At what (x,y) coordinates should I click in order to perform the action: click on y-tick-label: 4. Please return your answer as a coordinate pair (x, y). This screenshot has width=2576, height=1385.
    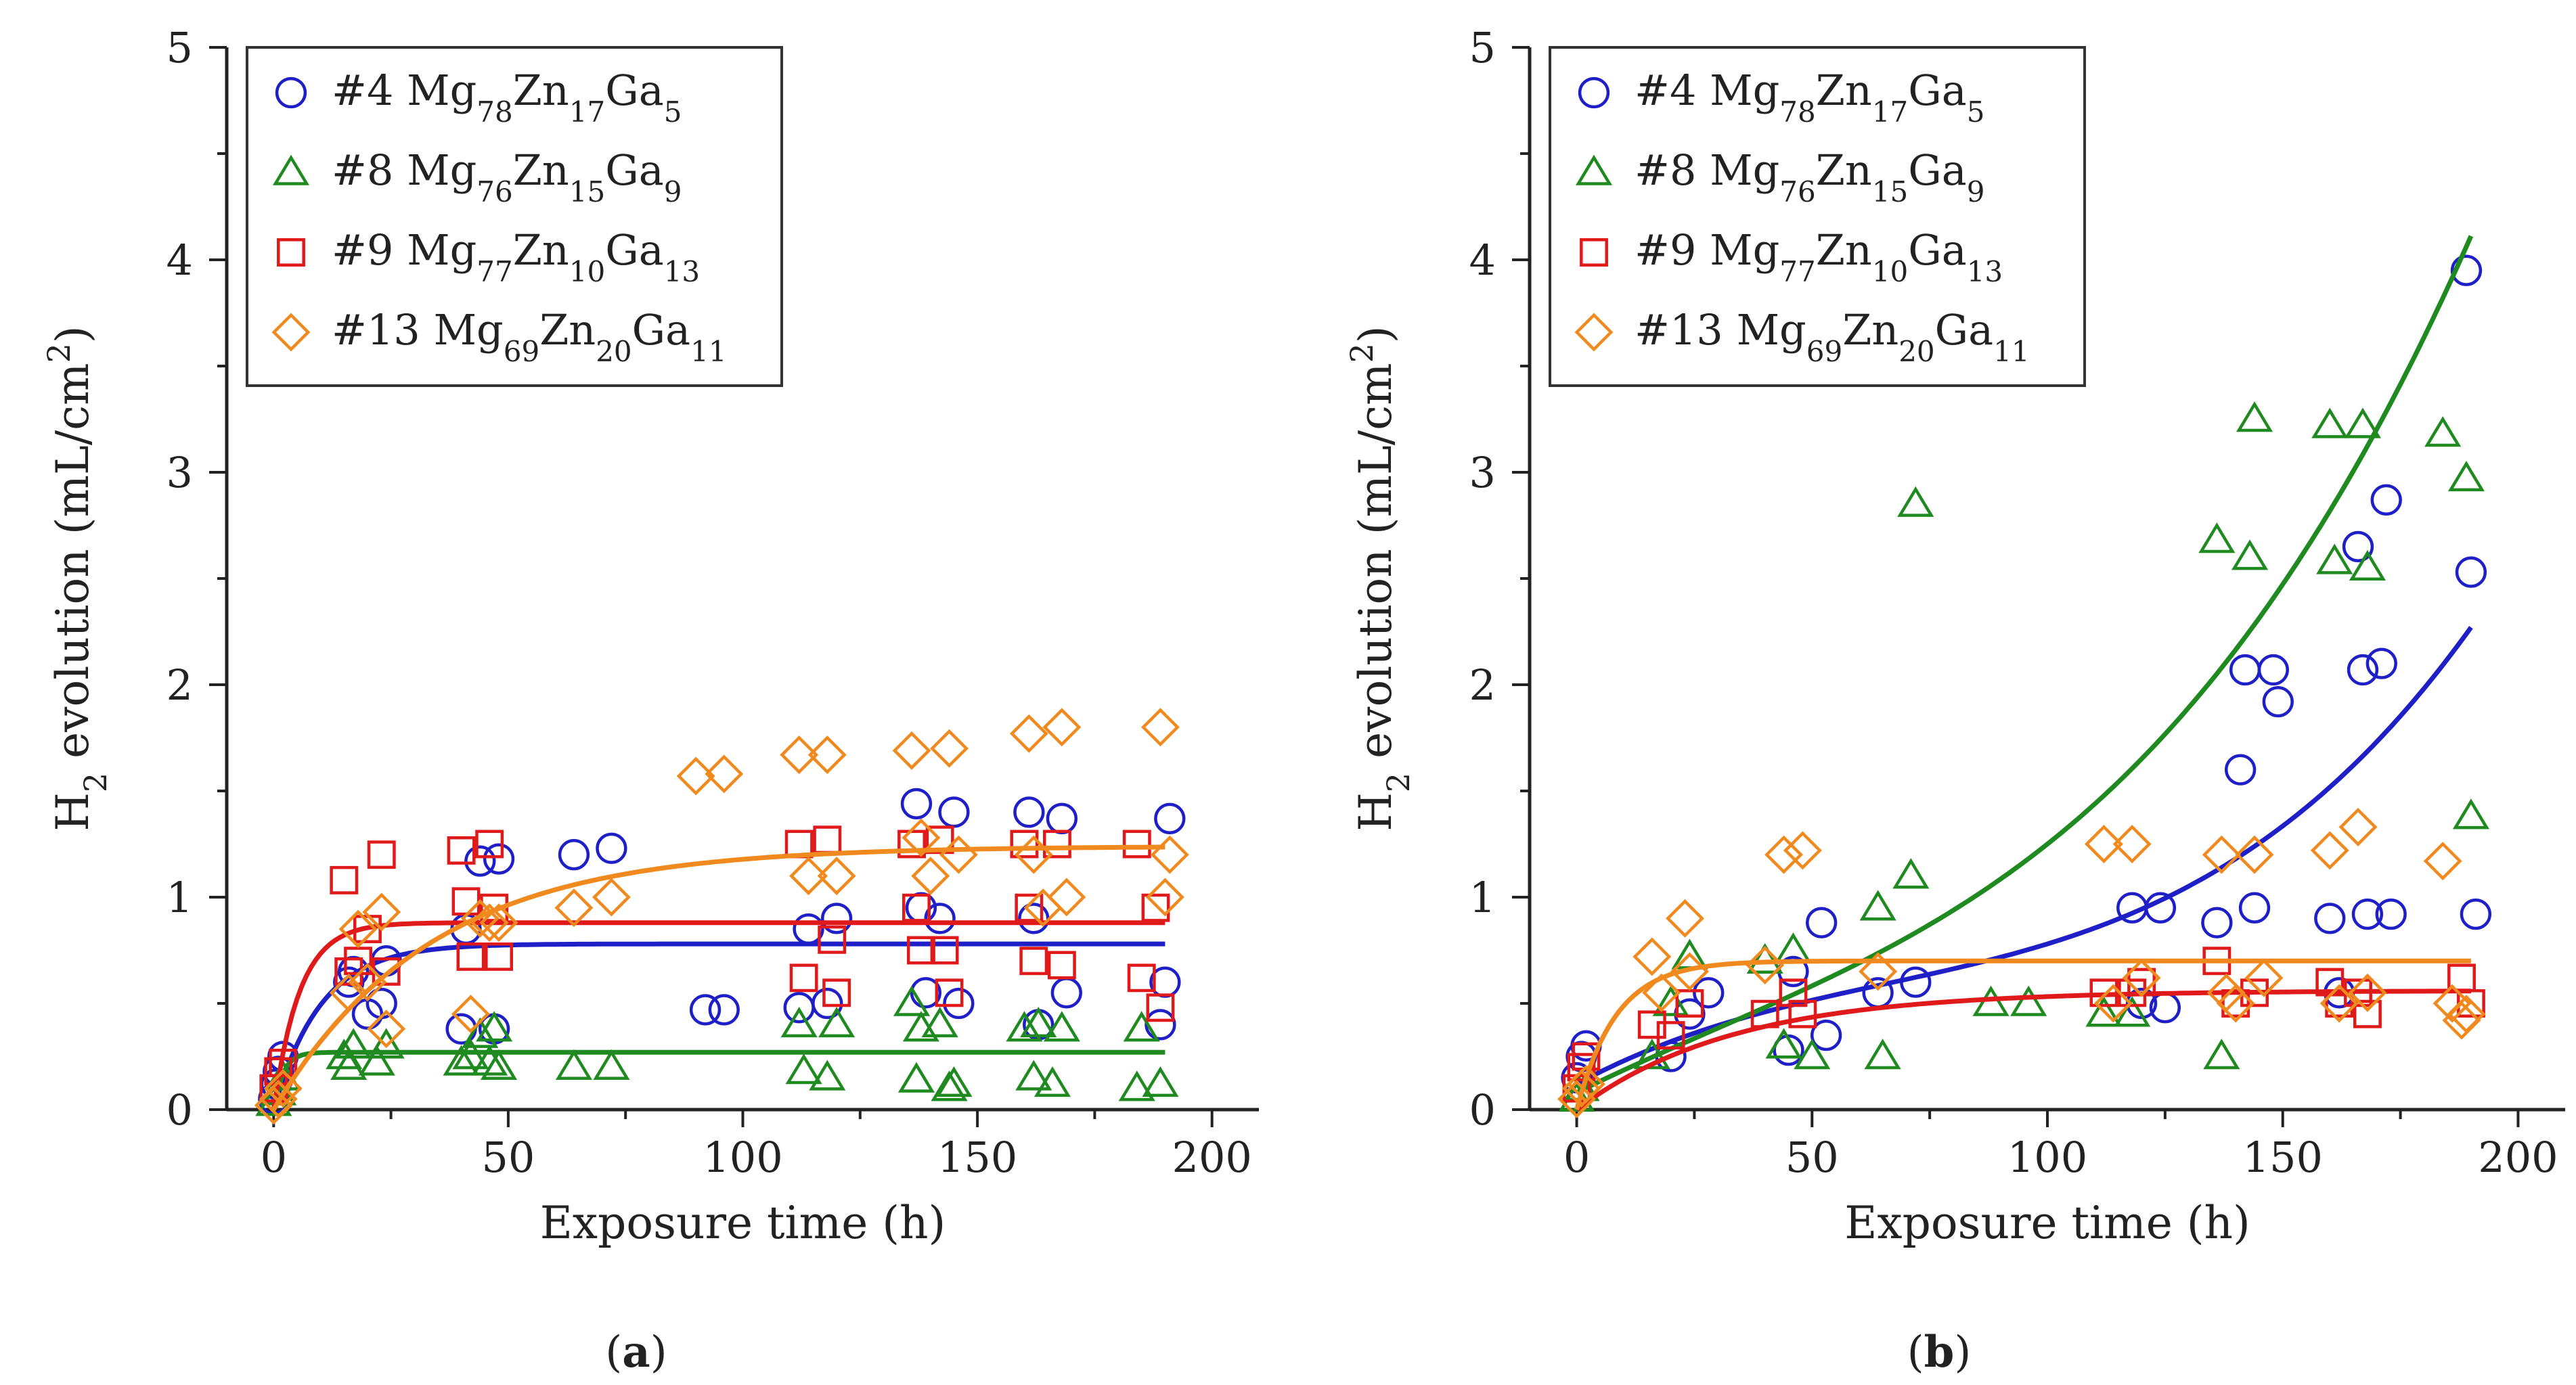
    Looking at the image, I should click on (179, 260).